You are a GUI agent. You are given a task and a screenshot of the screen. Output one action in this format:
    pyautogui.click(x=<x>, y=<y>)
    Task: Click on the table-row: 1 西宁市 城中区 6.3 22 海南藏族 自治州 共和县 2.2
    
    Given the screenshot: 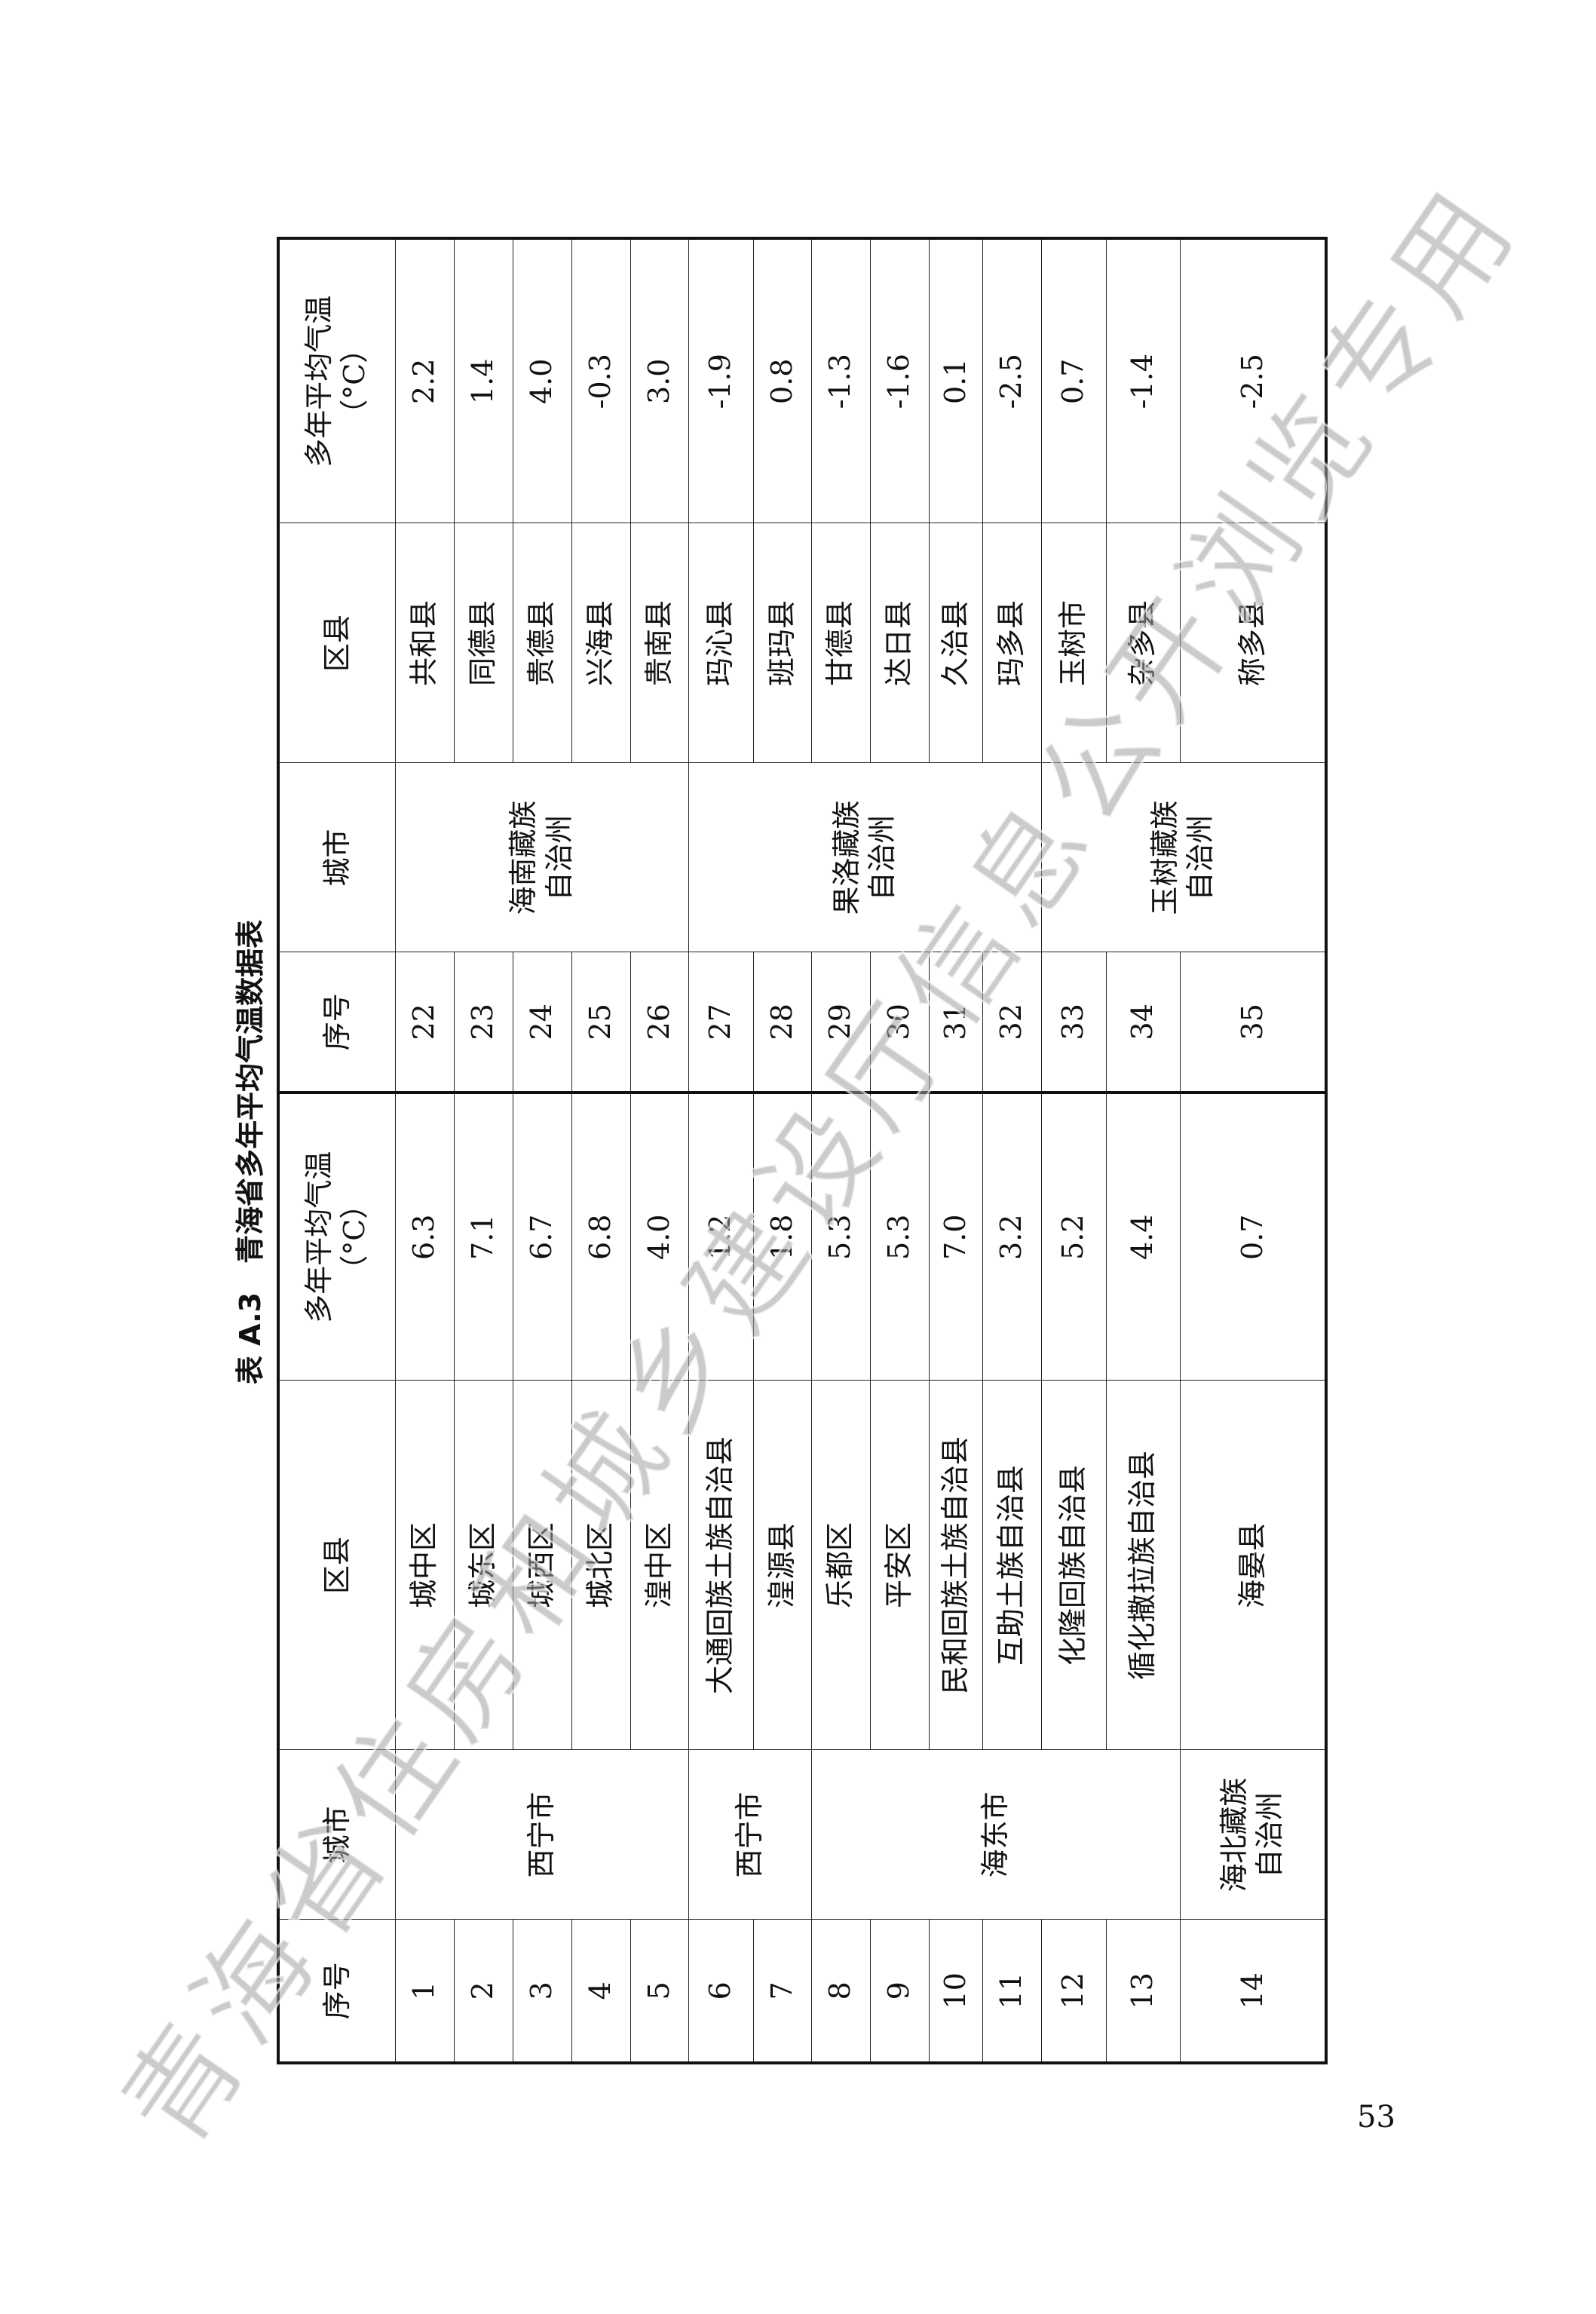 What is the action you would take?
    pyautogui.click(x=541, y=1150)
    